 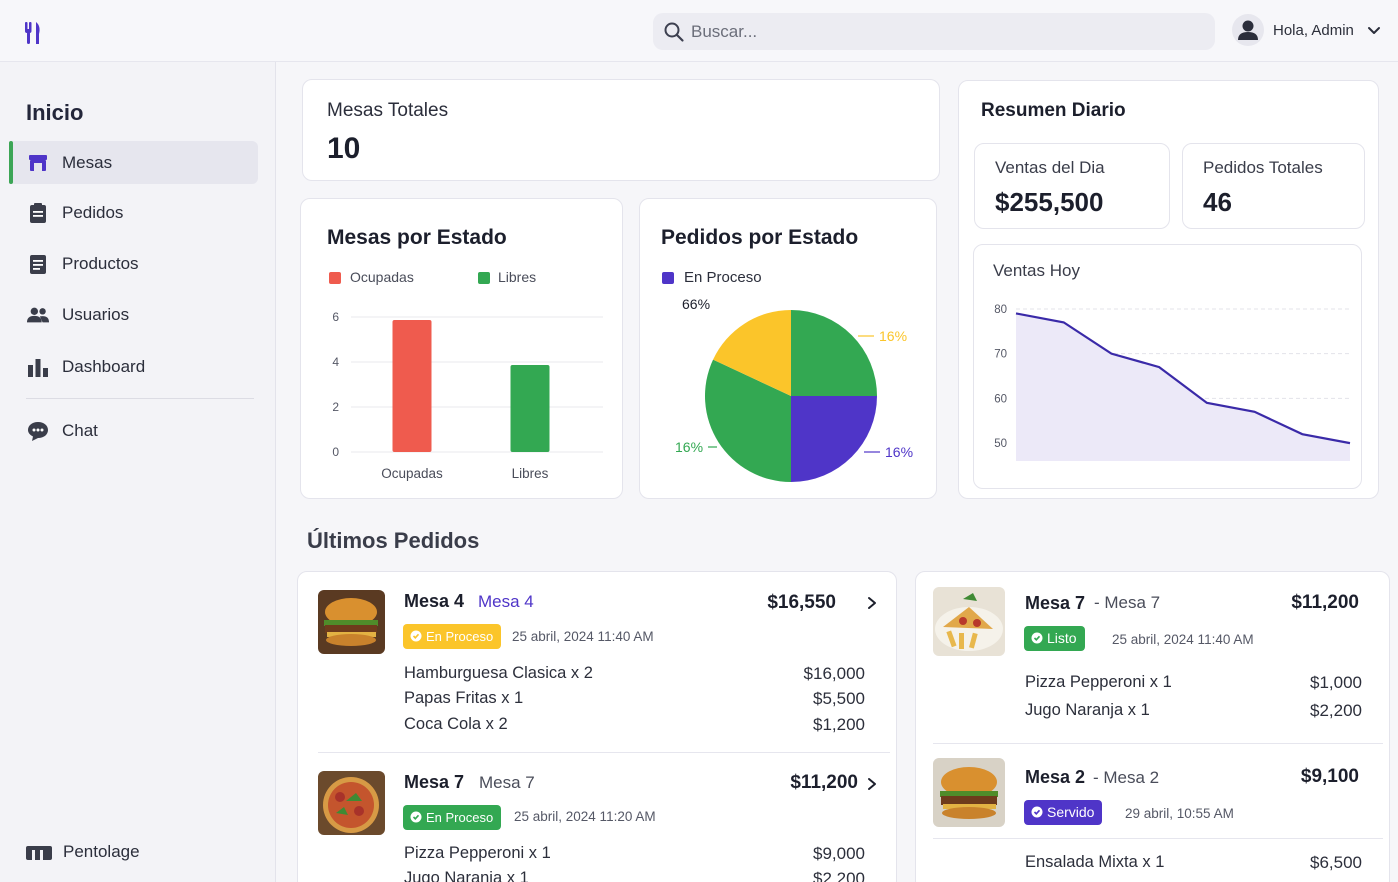 What do you see at coordinates (621, 130) in the screenshot?
I see `mesas-totales-card: Mesas Totales 10` at bounding box center [621, 130].